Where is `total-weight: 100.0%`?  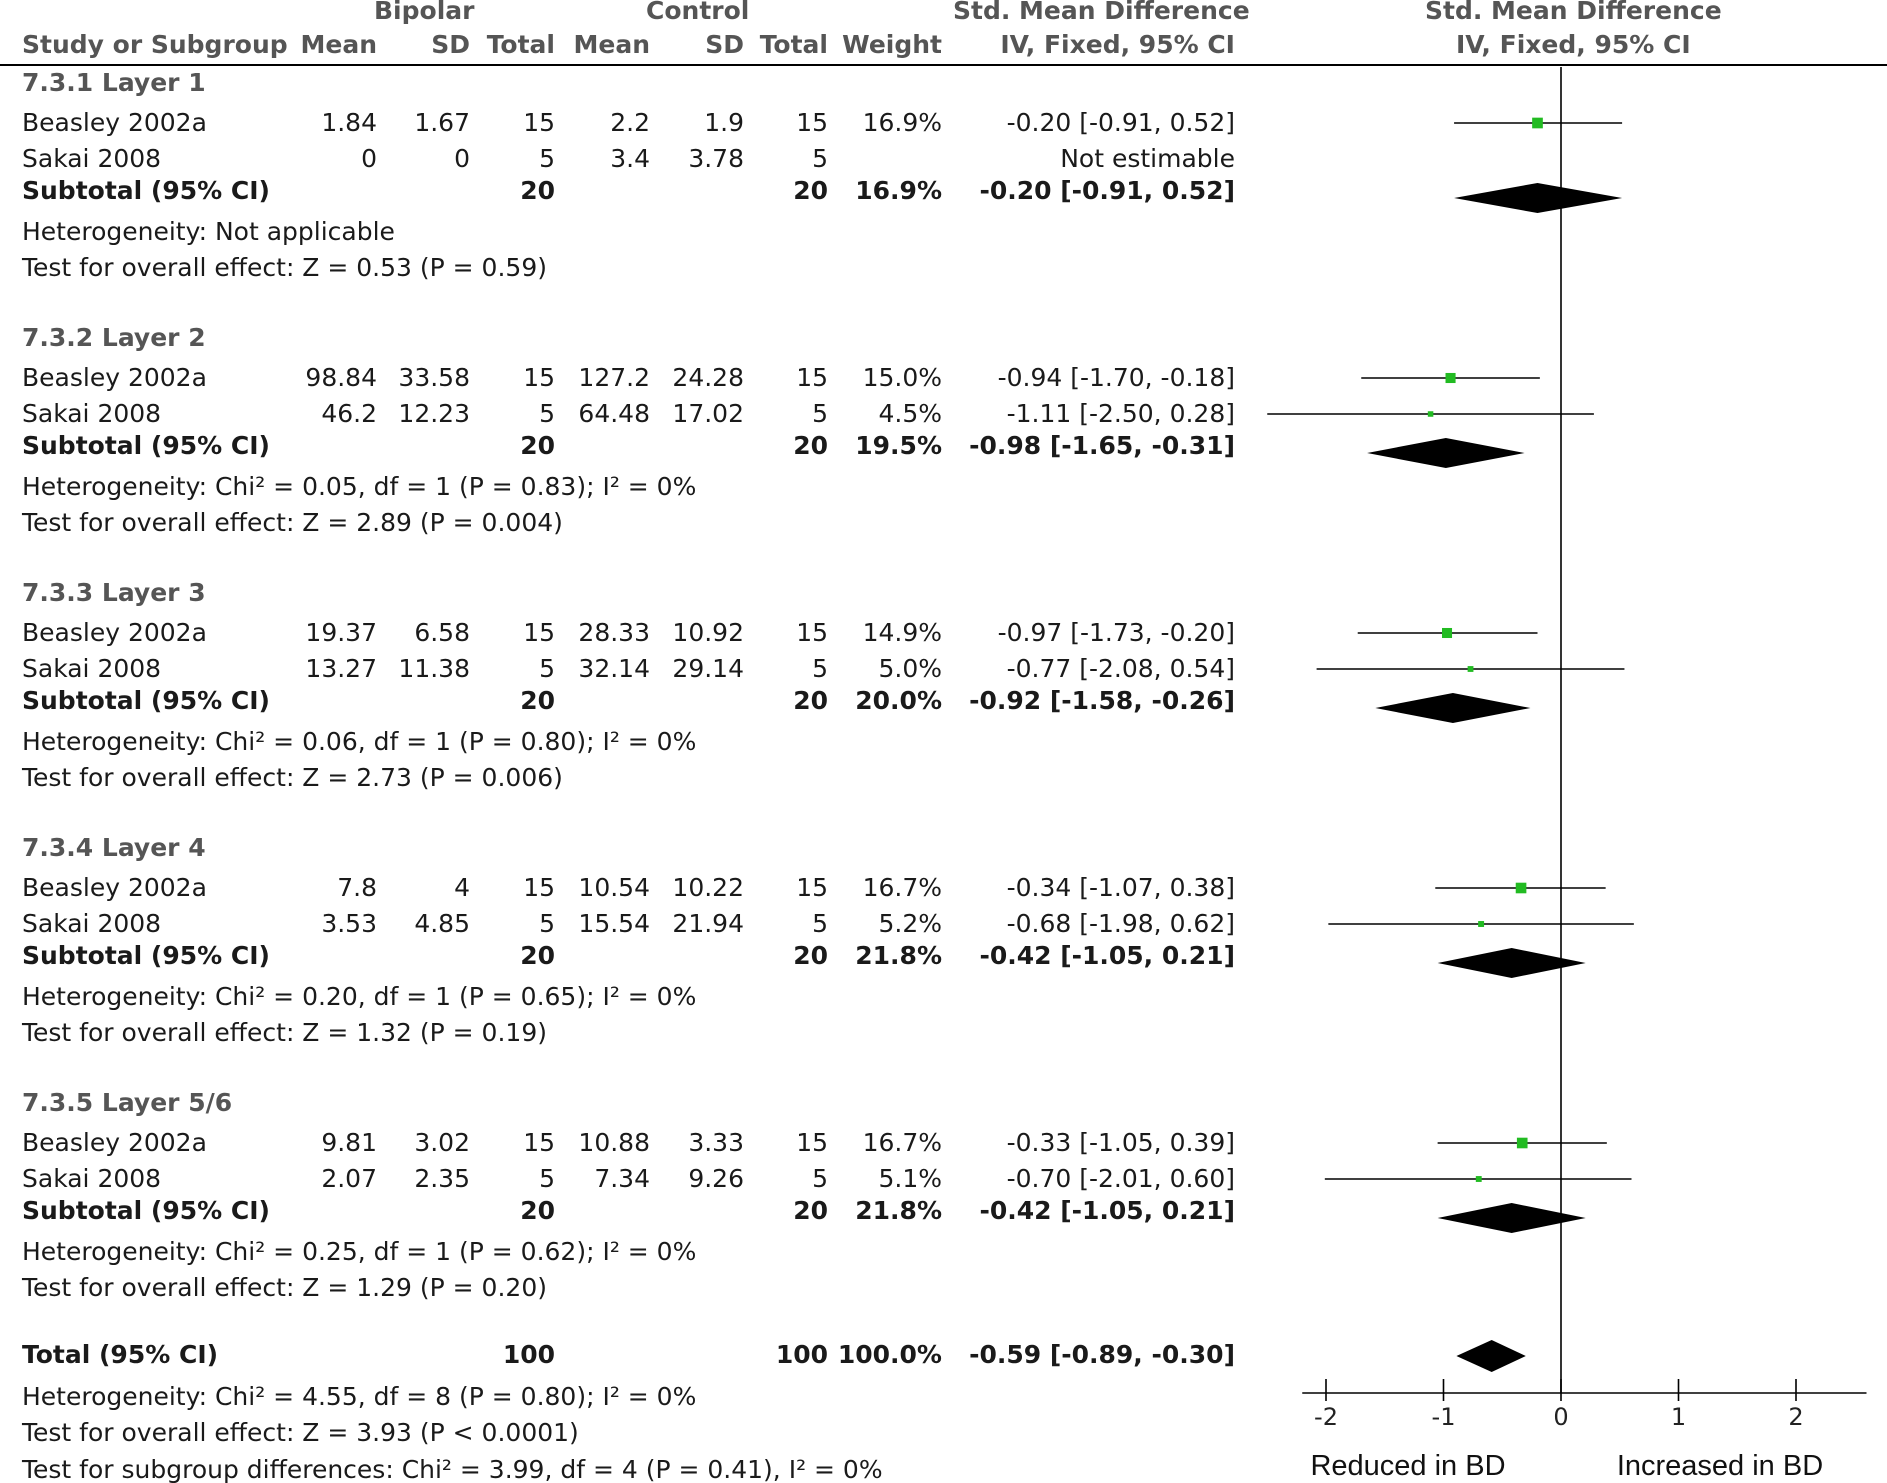 total-weight: 100.0% is located at coordinates (889, 1354).